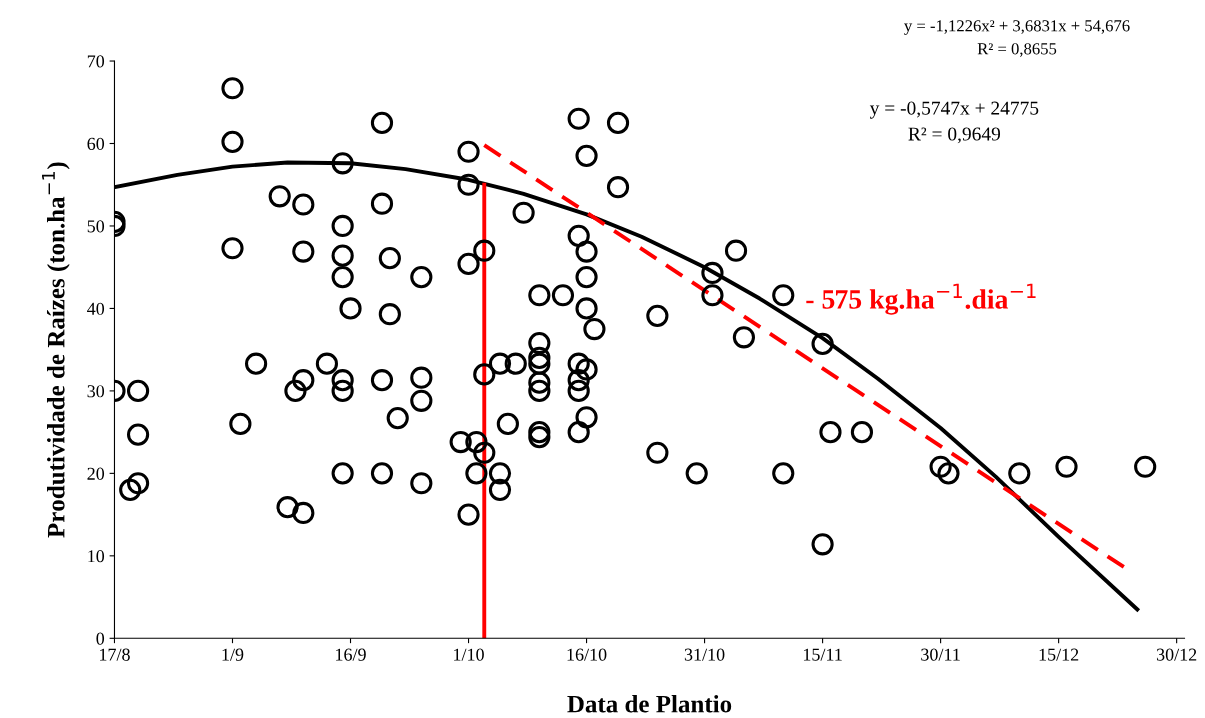  I want to click on y-axis-title: Produtividade de Raízes (ton.ha$^{−1}$), so click(56, 350).